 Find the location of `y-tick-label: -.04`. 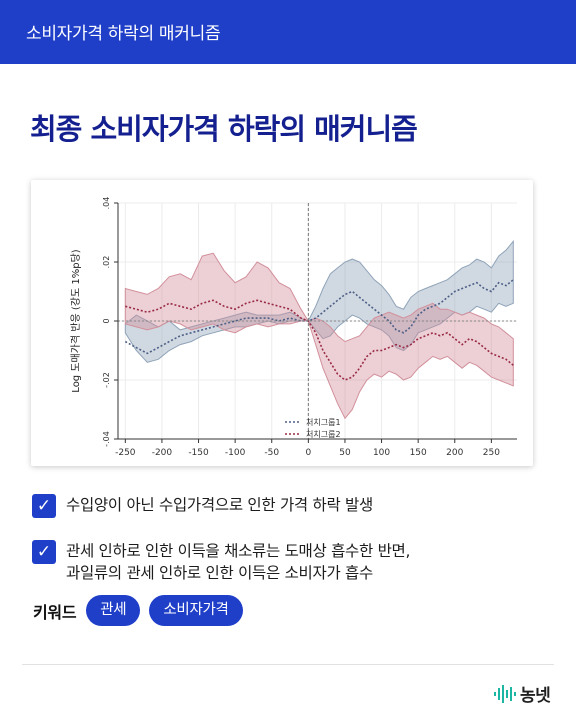

y-tick-label: -.04 is located at coordinates (106, 439).